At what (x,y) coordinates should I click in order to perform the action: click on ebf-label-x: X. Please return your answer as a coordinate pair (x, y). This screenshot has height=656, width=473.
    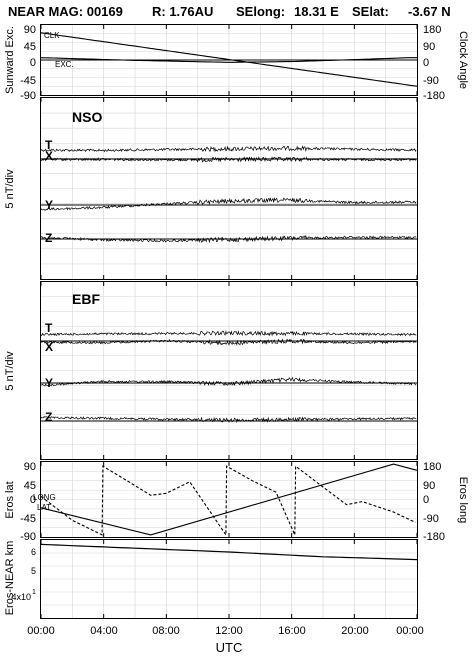
    Looking at the image, I should click on (49, 347).